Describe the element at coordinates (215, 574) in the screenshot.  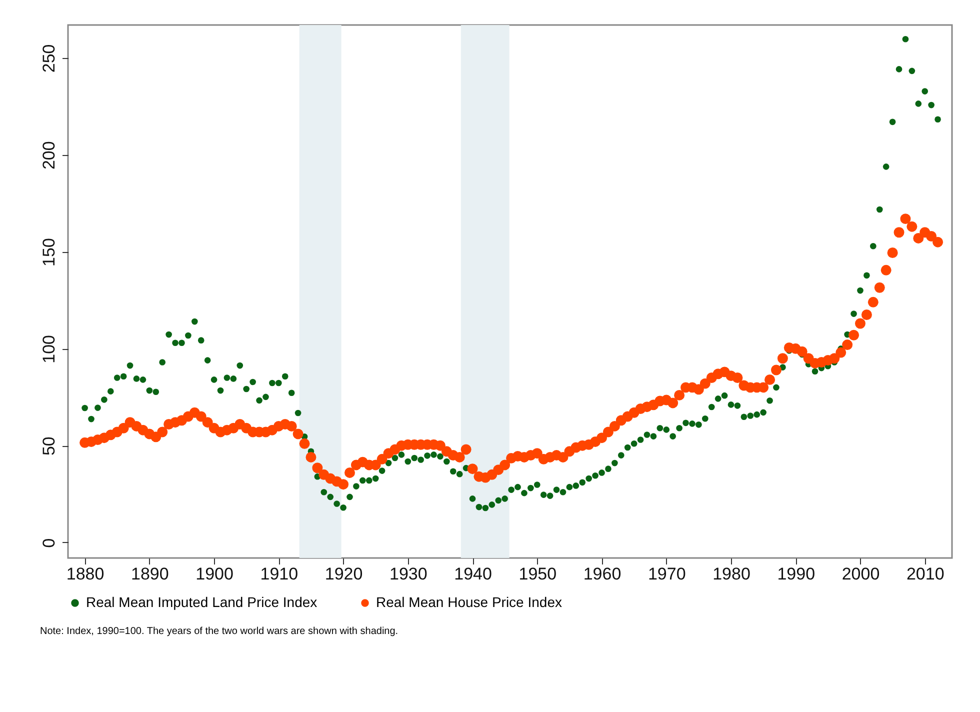
I see `x-tick-label: 1900` at that location.